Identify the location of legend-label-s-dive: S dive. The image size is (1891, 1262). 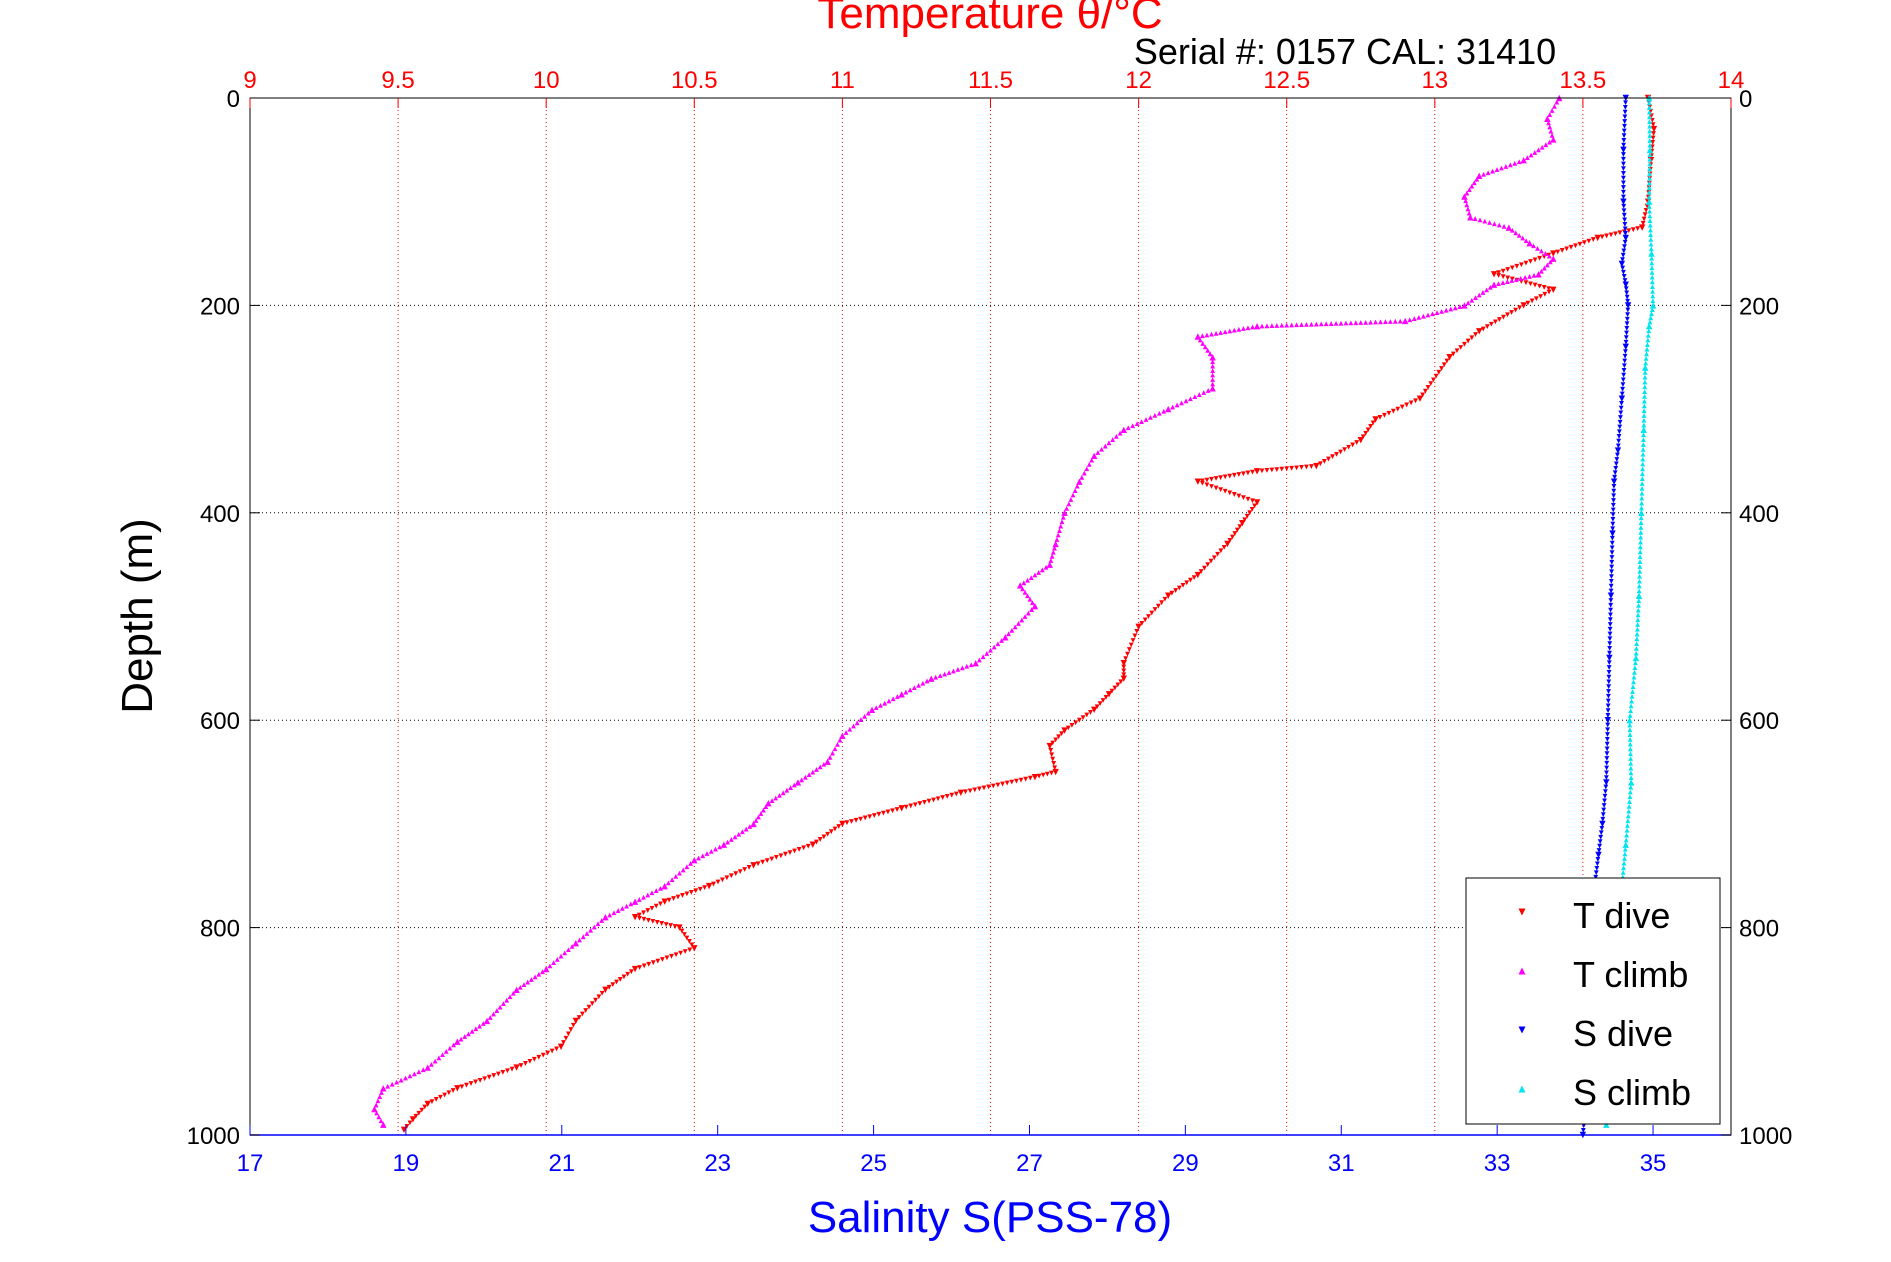
(1623, 1033).